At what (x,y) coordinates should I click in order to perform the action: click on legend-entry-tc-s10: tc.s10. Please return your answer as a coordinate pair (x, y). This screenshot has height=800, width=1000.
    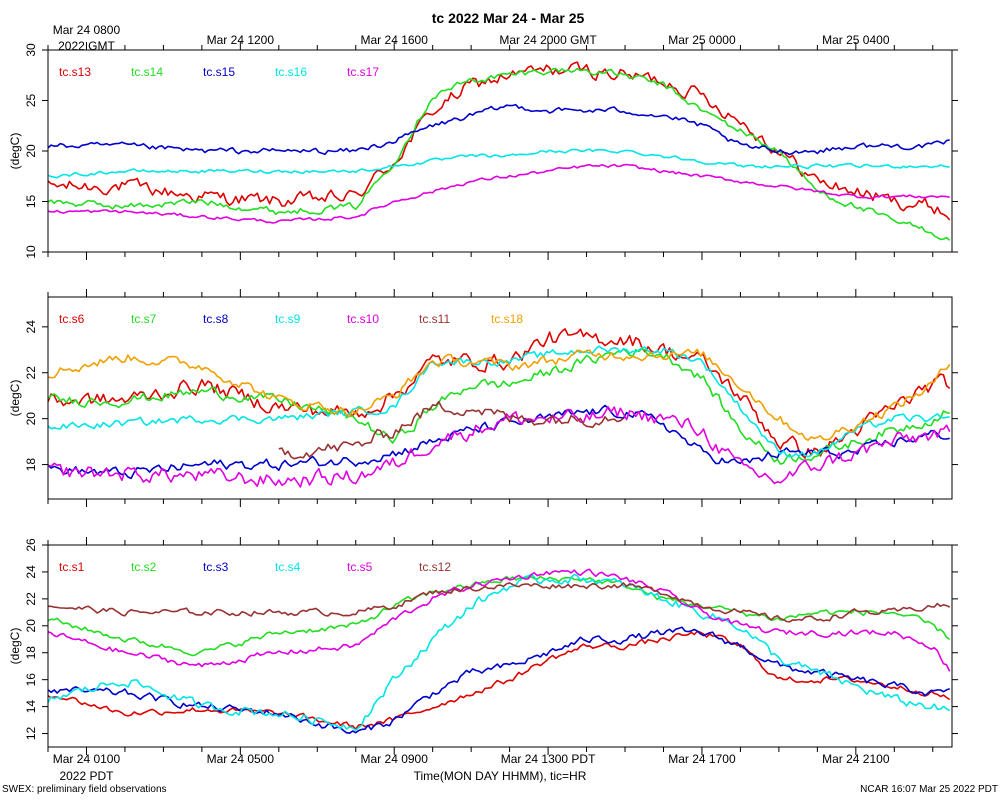
    Looking at the image, I should click on (363, 319).